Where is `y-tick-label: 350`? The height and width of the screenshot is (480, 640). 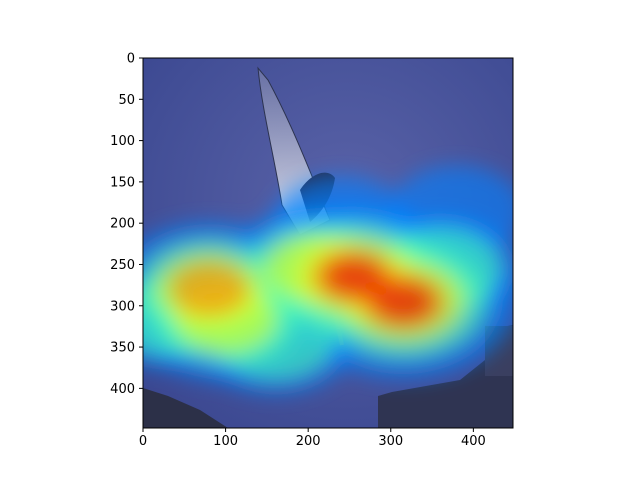
y-tick-label: 350 is located at coordinates (122, 348).